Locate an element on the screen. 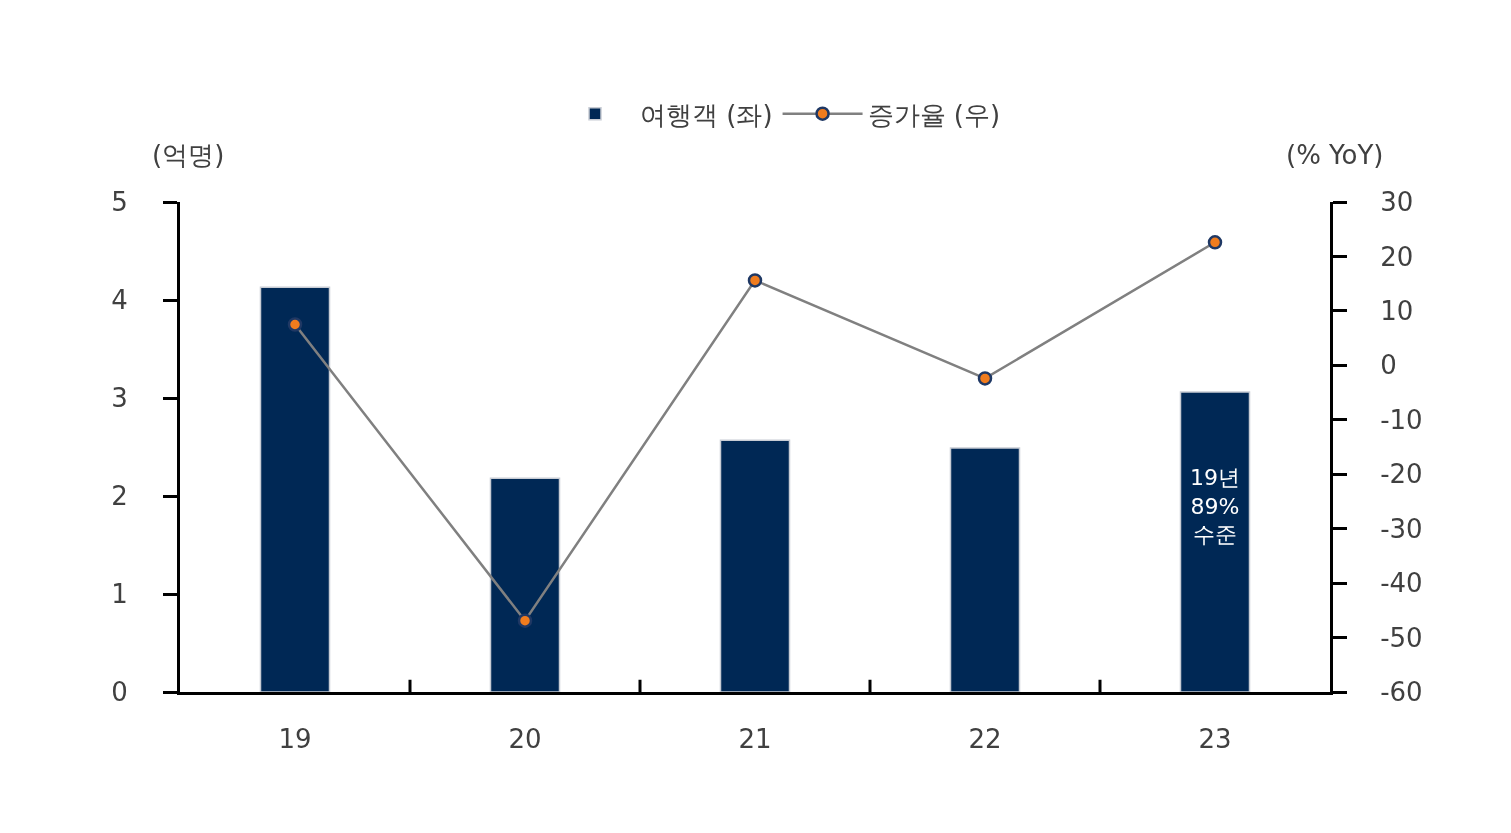  y-tick-label: 2 is located at coordinates (119, 496).